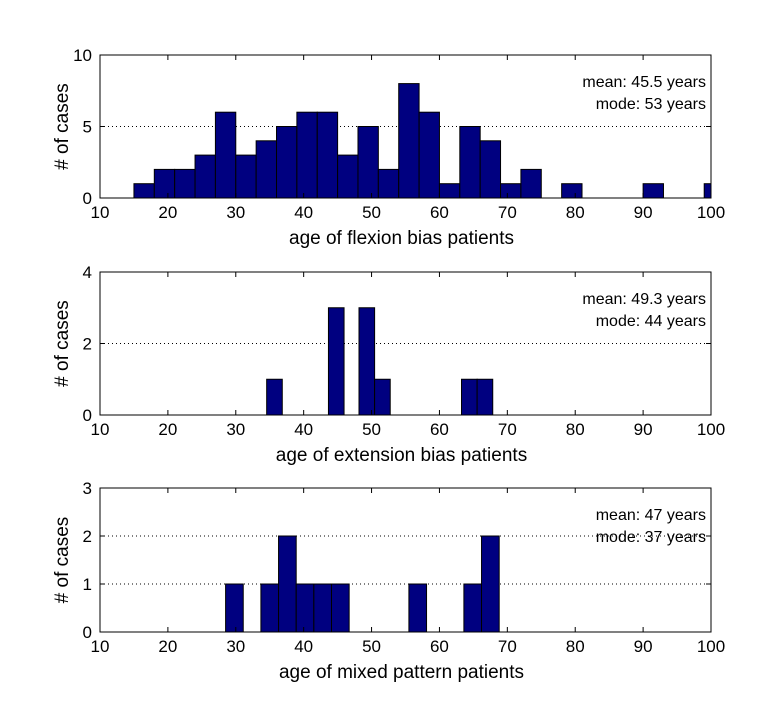 This screenshot has height=725, width=784. What do you see at coordinates (87, 536) in the screenshot?
I see `y-tick-label-mixed-2: 2` at bounding box center [87, 536].